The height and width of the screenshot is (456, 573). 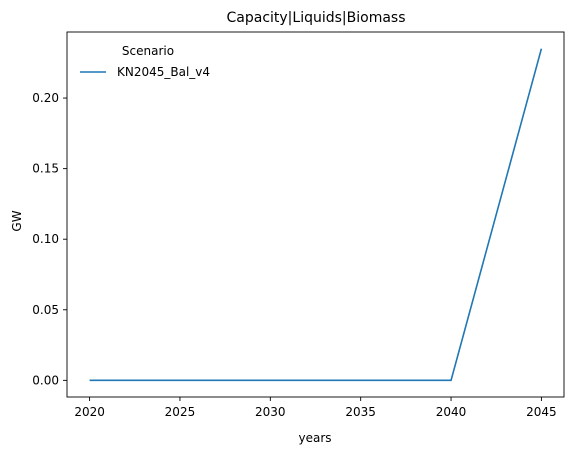 What do you see at coordinates (270, 412) in the screenshot?
I see `x-tick-label: 2030` at bounding box center [270, 412].